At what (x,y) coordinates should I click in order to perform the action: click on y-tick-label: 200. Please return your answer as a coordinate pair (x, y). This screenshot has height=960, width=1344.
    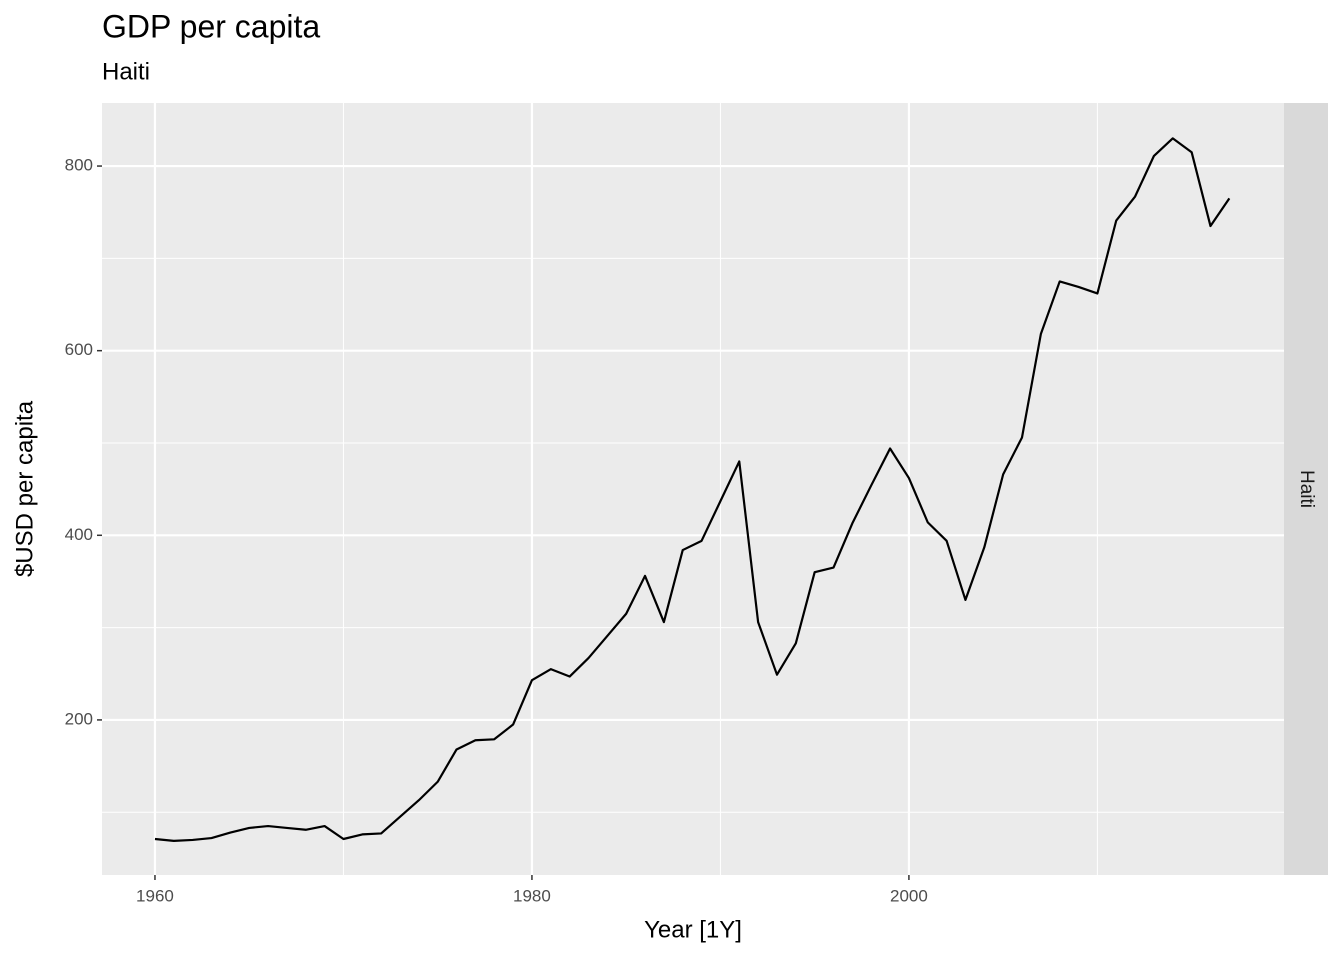
    Looking at the image, I should click on (79, 718).